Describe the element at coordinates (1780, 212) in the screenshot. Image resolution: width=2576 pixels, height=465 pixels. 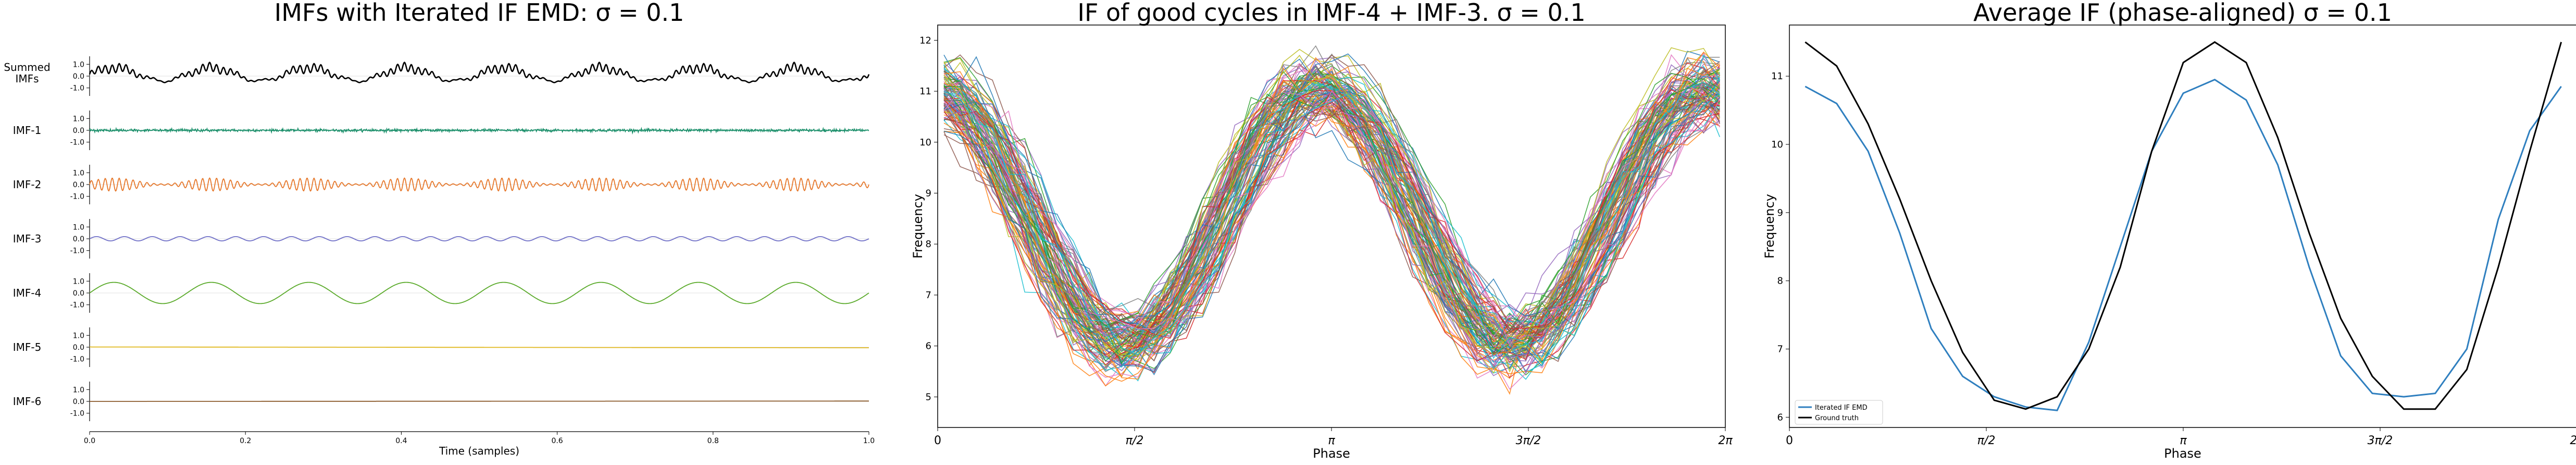
I see `average-if-ytick-label: 9` at that location.